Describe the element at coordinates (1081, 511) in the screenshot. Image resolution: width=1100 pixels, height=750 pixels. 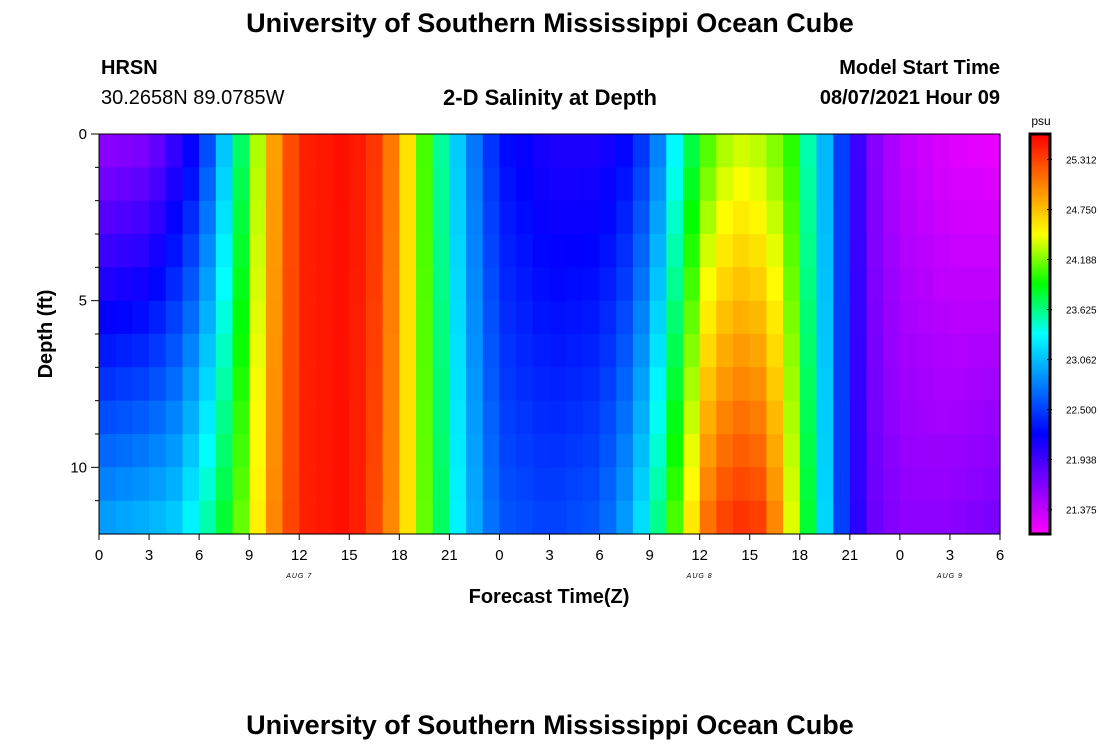
I see `colorbar-tick-label: 21.375` at that location.